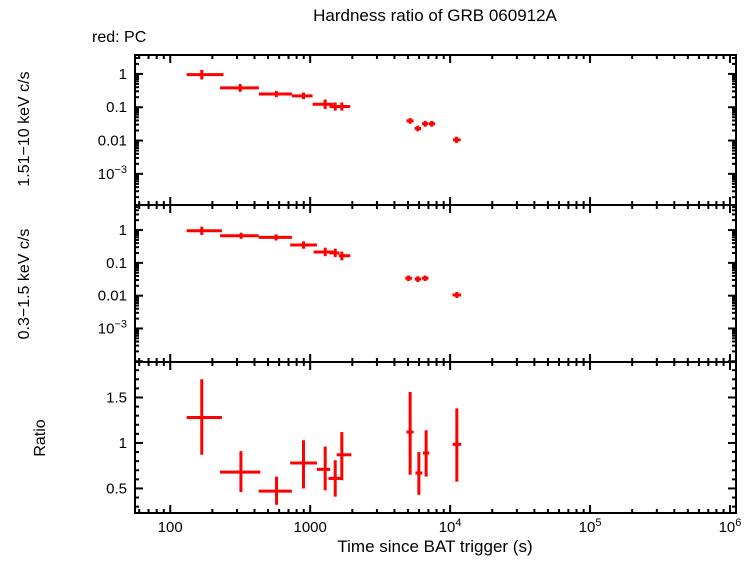 This screenshot has width=755, height=566. What do you see at coordinates (170, 527) in the screenshot?
I see `x-tick-label: 100` at bounding box center [170, 527].